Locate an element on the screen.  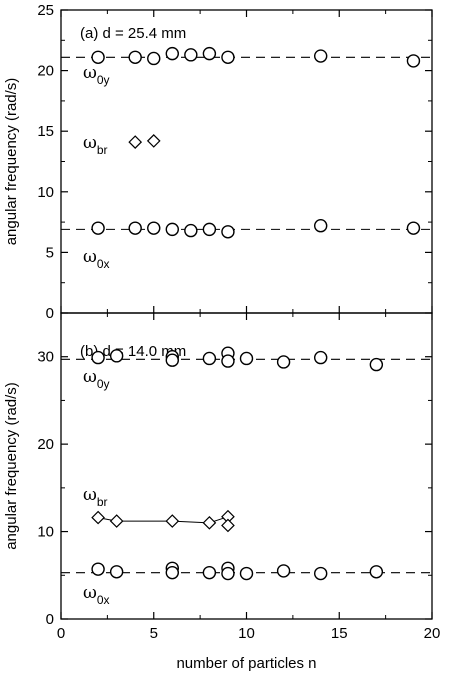
x-tick-label: 0 is located at coordinates (61, 633).